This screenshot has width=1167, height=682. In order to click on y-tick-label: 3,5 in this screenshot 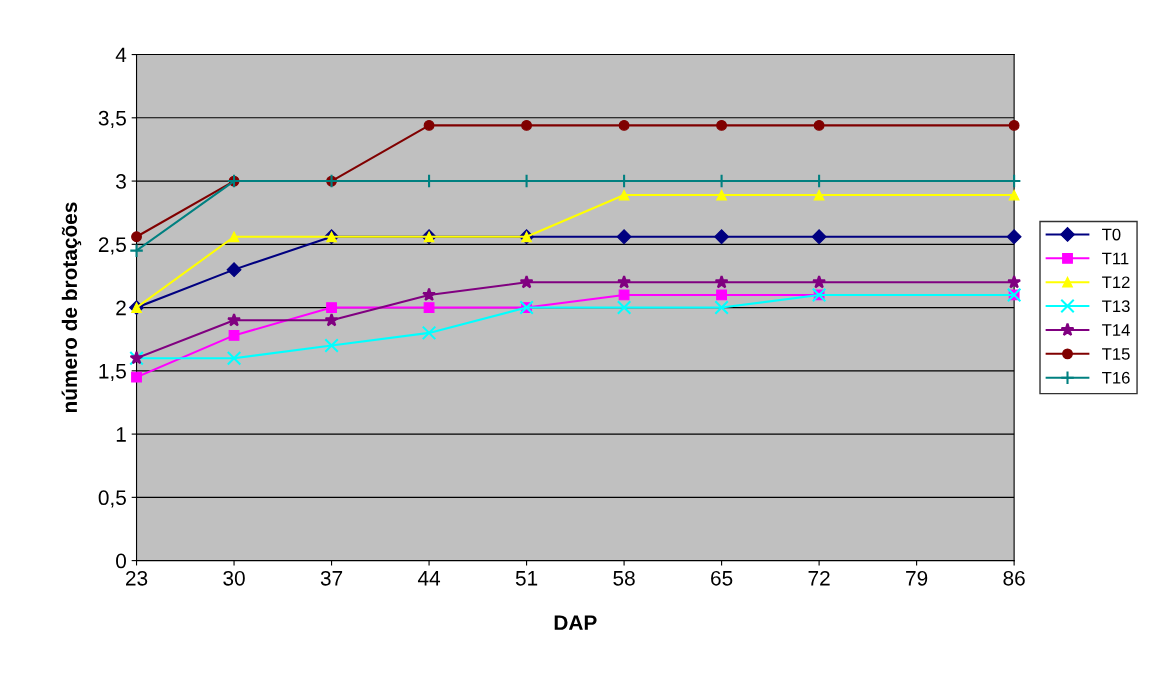, I will do `click(112, 119)`.